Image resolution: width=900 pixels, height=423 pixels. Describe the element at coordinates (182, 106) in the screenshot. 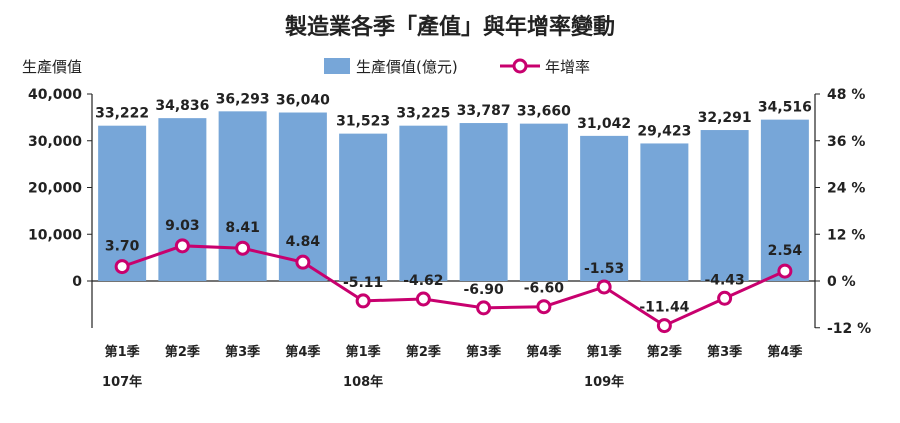

I see `bar-value-label: 34,836` at that location.